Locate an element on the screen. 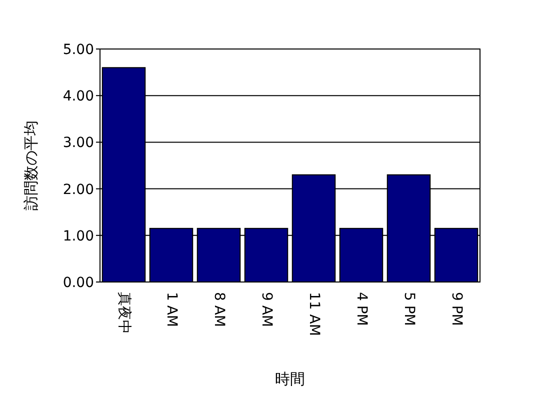 The height and width of the screenshot is (398, 548). y-tick-label: 5.00 is located at coordinates (78, 50).